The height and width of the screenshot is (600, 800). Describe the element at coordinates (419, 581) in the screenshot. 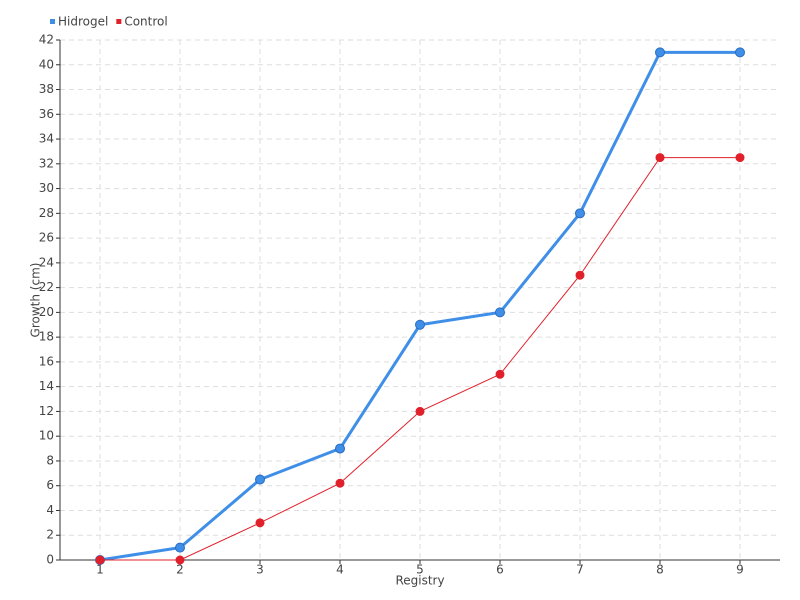

I see `x-axis-label: Registry` at that location.